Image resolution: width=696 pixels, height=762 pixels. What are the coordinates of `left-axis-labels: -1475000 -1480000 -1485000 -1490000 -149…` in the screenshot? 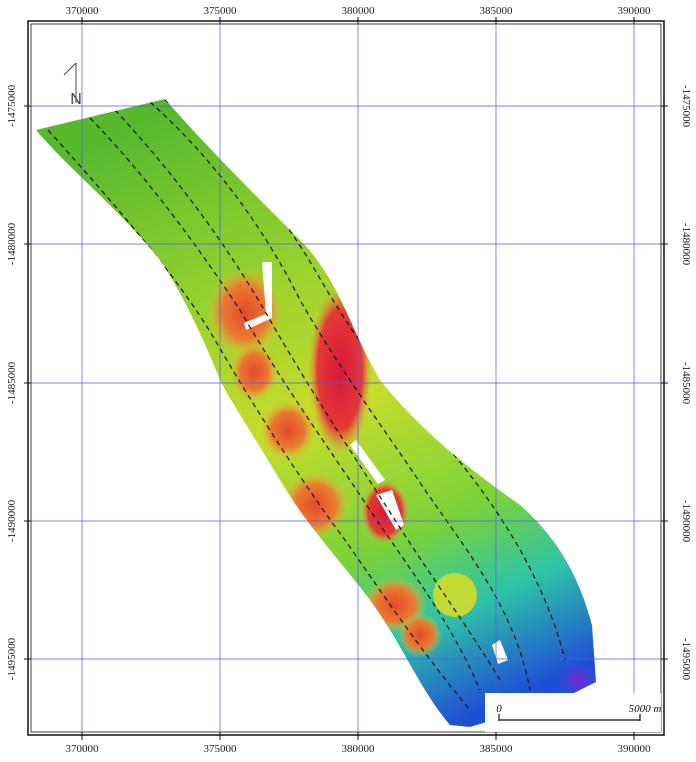 It's located at (12, 382).